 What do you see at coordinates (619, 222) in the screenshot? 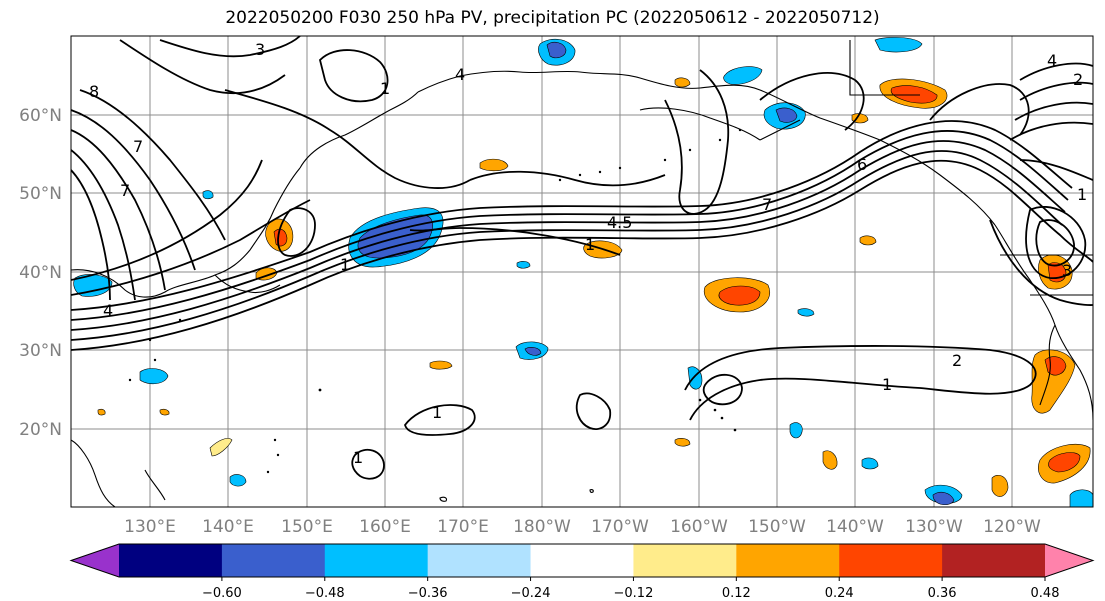
I see `contour-label: 4.5` at bounding box center [619, 222].